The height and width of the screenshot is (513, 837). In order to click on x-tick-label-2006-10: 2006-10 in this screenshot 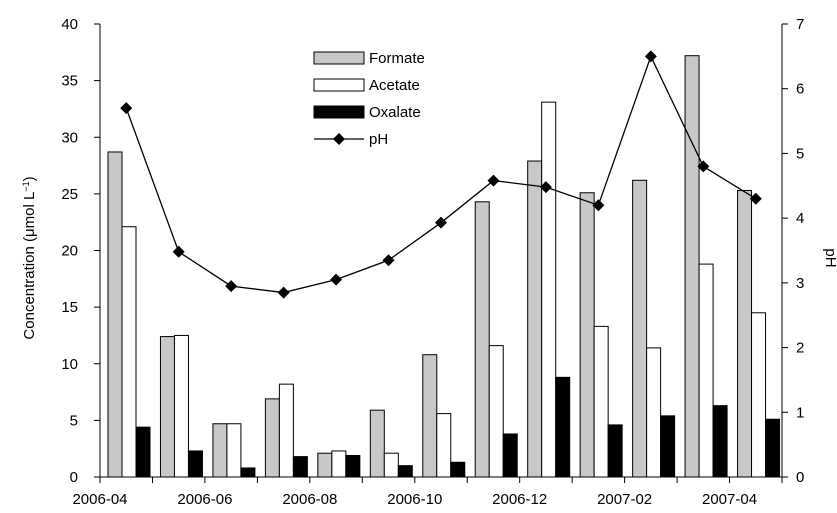, I will do `click(414, 499)`.